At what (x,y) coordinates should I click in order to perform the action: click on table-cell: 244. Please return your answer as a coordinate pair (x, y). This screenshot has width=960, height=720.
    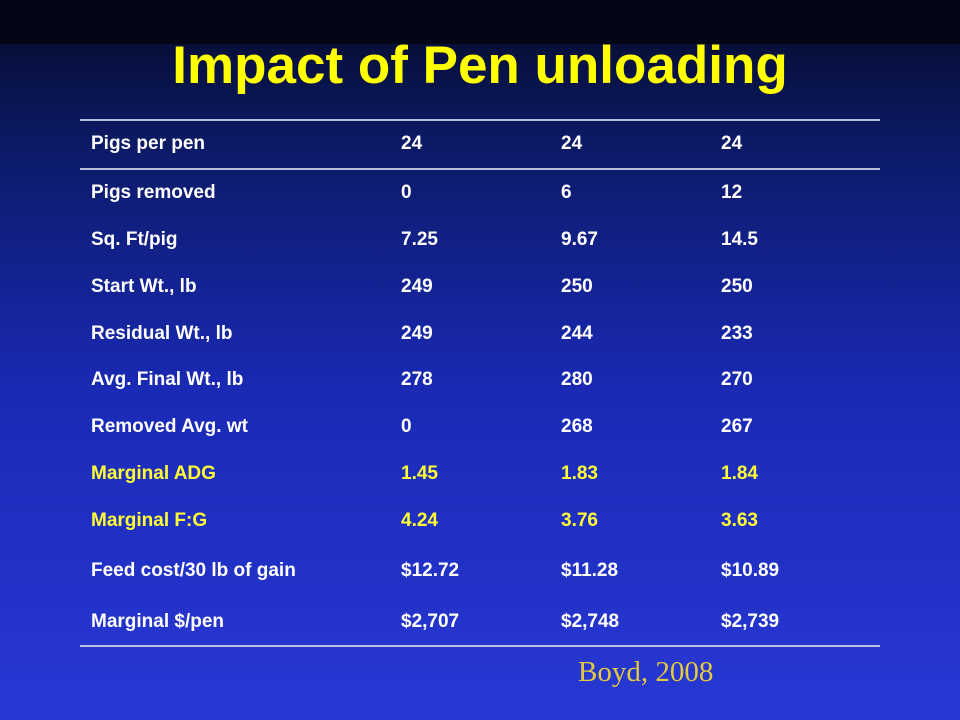
    Looking at the image, I should click on (577, 333).